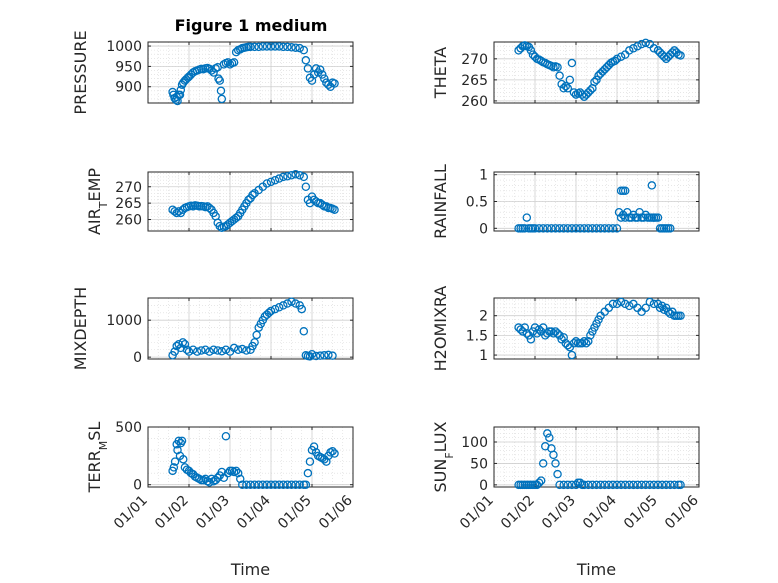  What do you see at coordinates (137, 358) in the screenshot?
I see `y-tick-label: 0` at bounding box center [137, 358].